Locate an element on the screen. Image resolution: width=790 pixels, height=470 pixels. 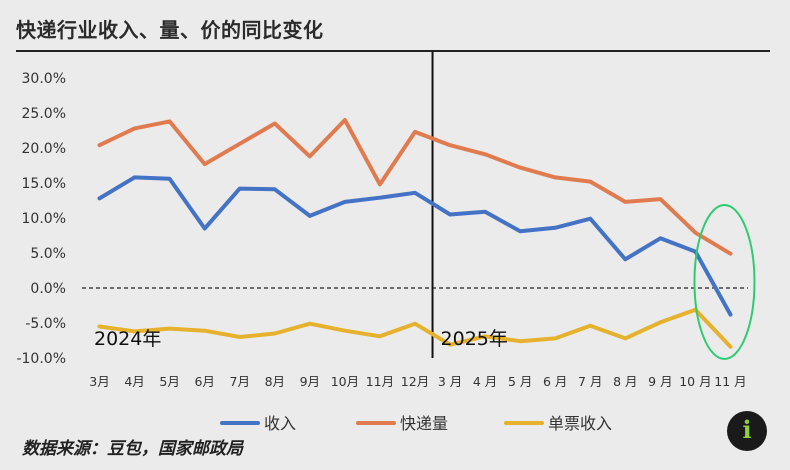
y-tick-label: 30.0% is located at coordinates (44, 79).